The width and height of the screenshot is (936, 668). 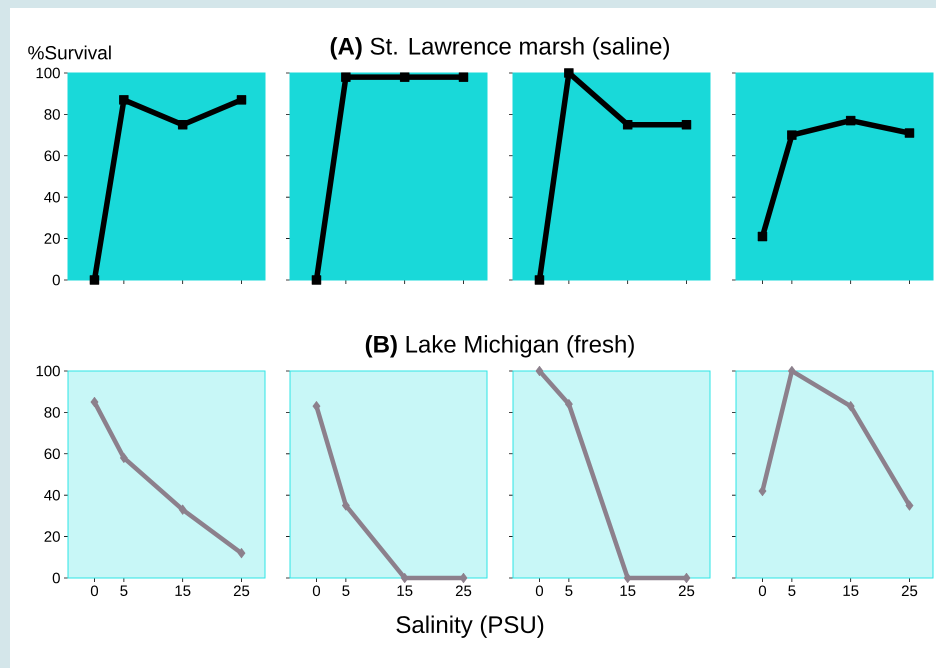 What do you see at coordinates (69, 53) in the screenshot?
I see `y-axis-title: %Survival` at bounding box center [69, 53].